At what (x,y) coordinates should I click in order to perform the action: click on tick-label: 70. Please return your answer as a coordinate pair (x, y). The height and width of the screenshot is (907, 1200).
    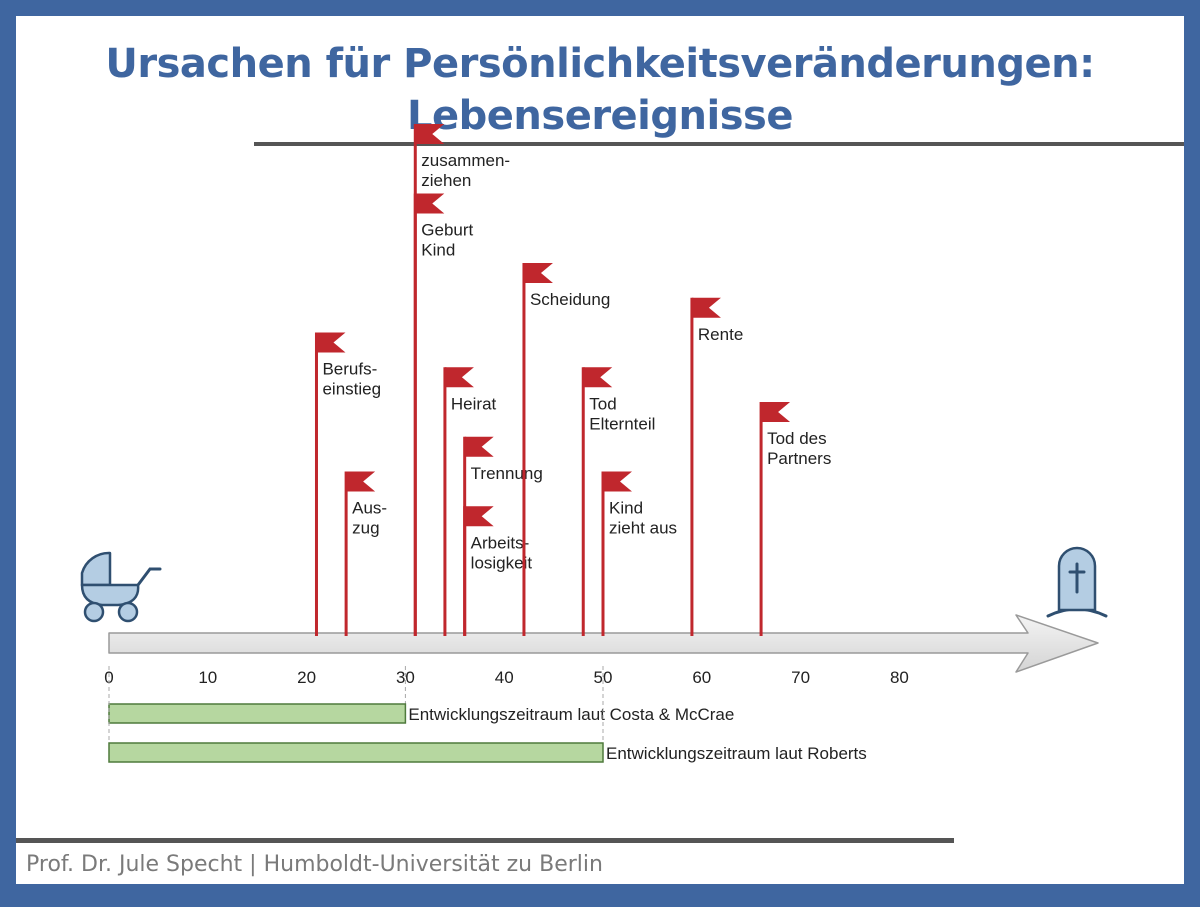
    Looking at the image, I should click on (800, 677).